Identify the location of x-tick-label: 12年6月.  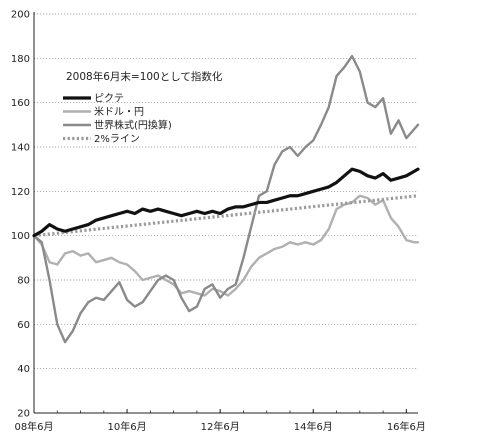
(220, 426).